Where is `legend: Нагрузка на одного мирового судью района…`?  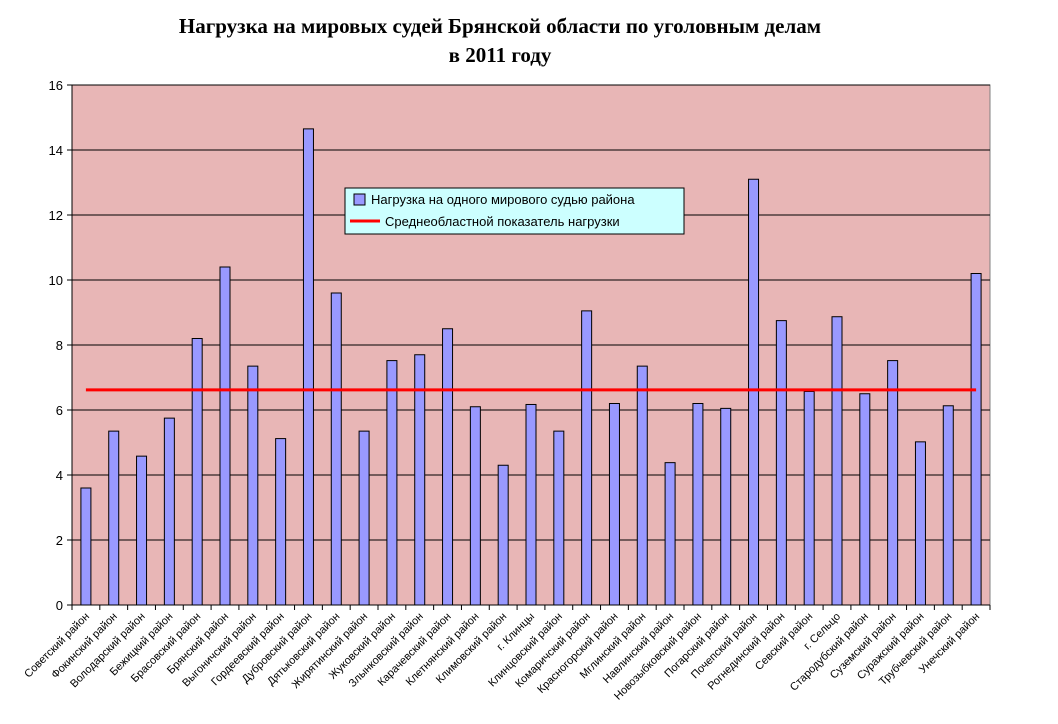
legend: Нагрузка на одного мирового судью района… is located at coordinates (514, 211).